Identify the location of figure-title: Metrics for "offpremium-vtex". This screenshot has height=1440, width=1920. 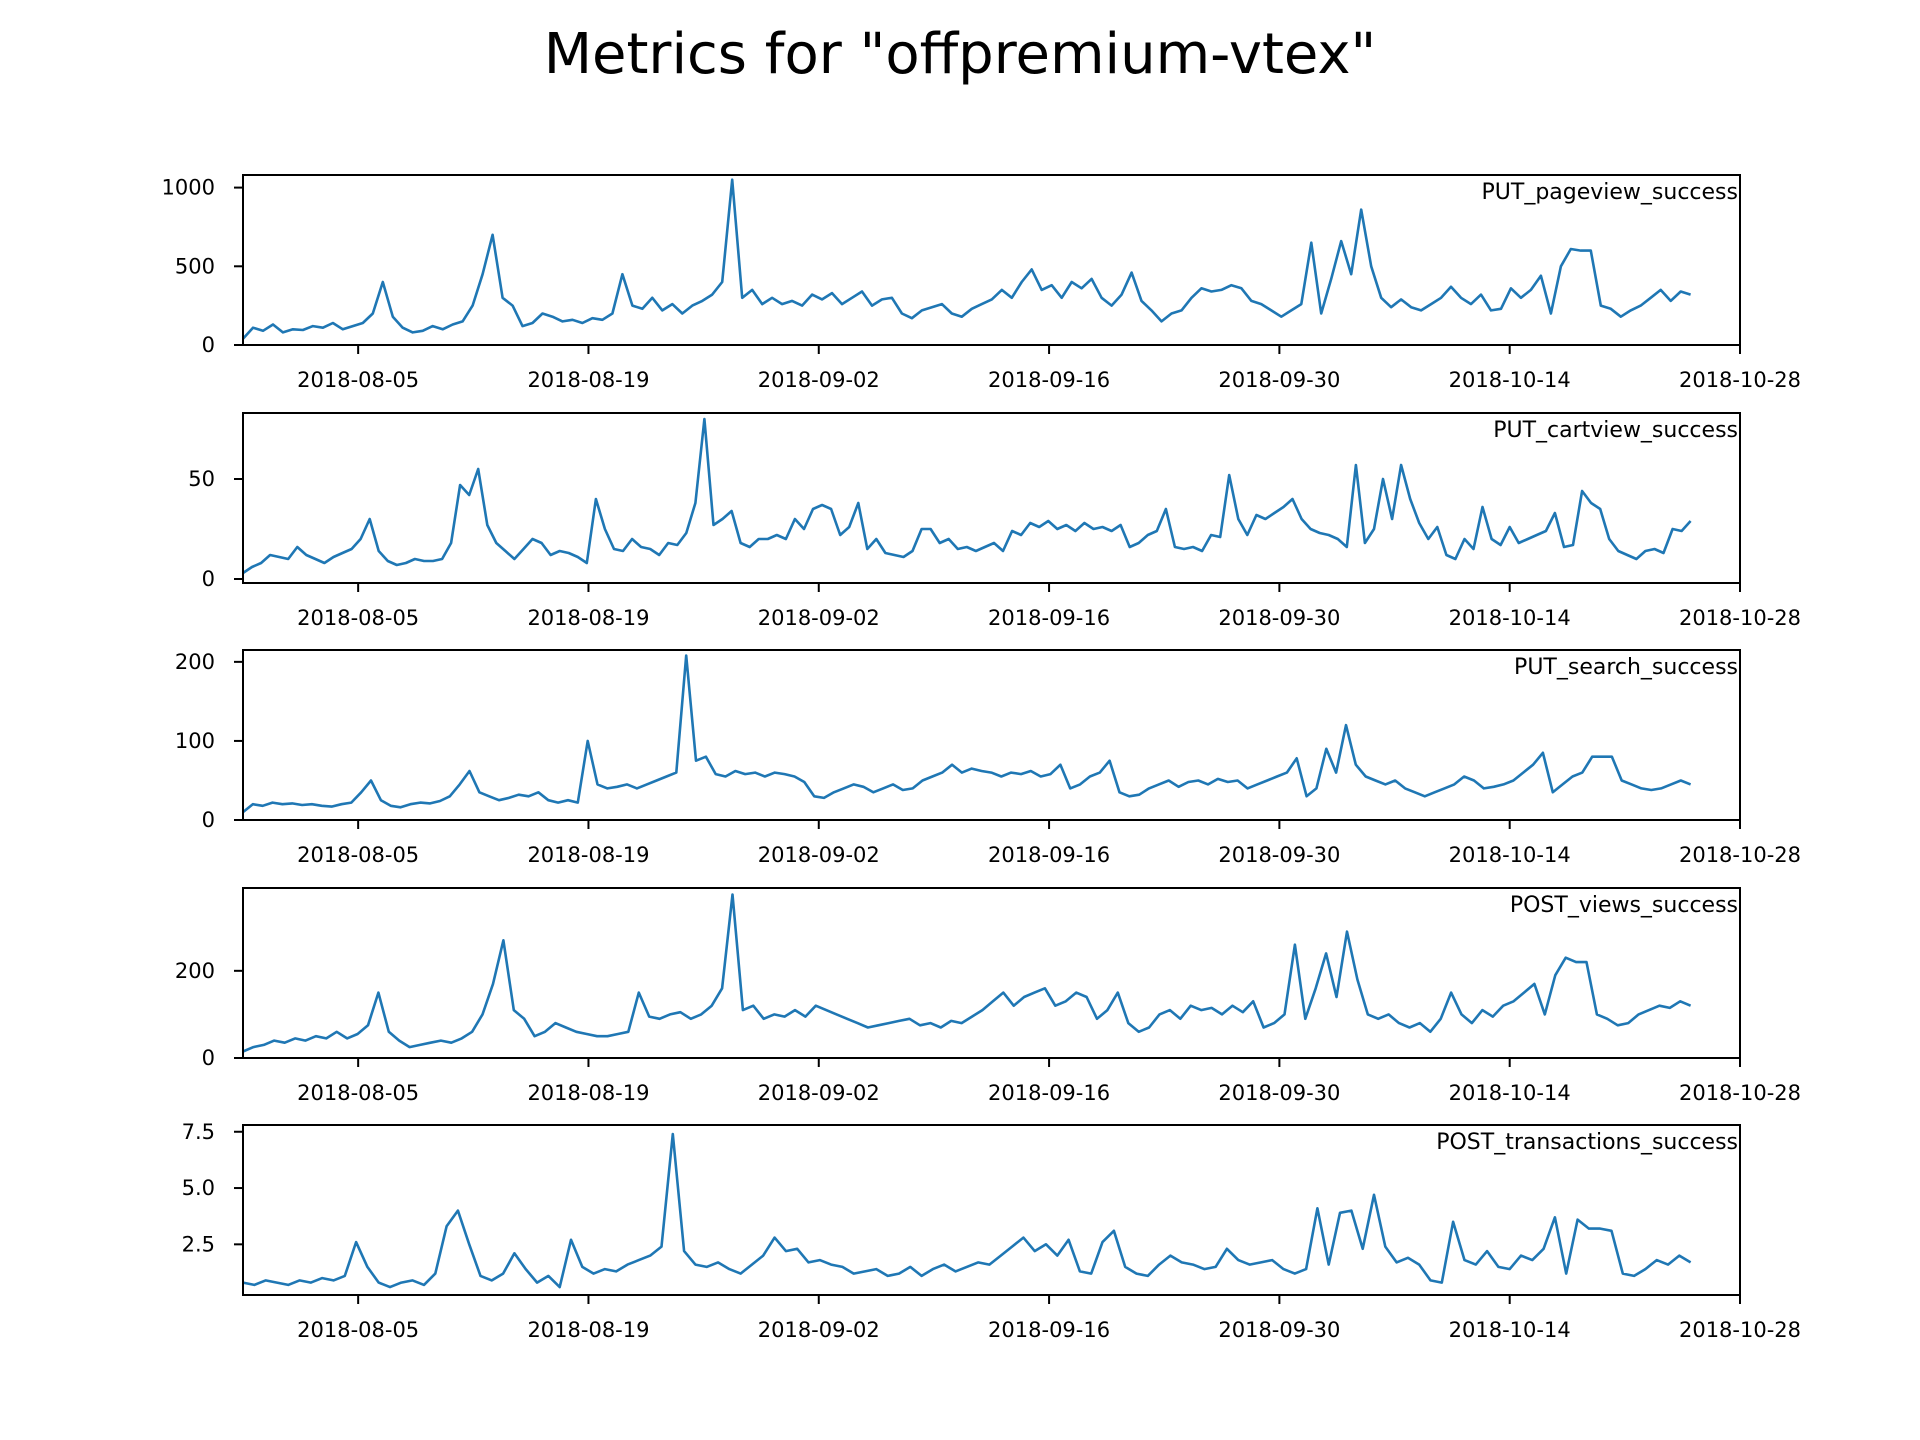
(960, 54).